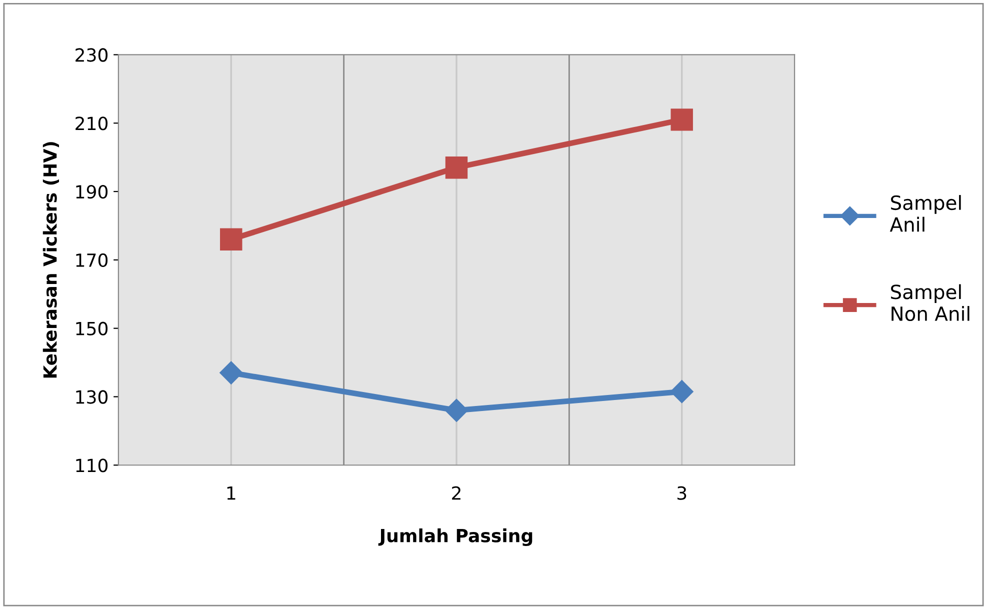 The height and width of the screenshot is (608, 987). What do you see at coordinates (92, 123) in the screenshot?
I see `y-tick-label: 210` at bounding box center [92, 123].